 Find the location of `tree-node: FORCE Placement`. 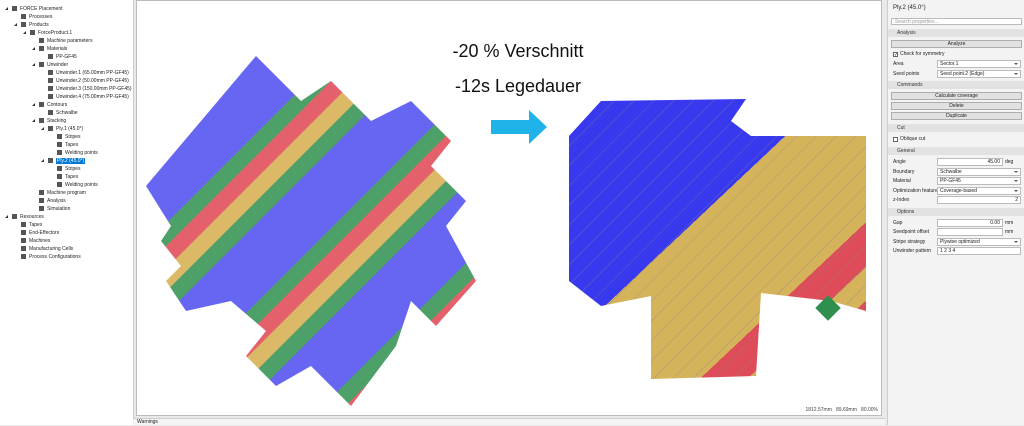

tree-node: FORCE Placement is located at coordinates (34, 9).